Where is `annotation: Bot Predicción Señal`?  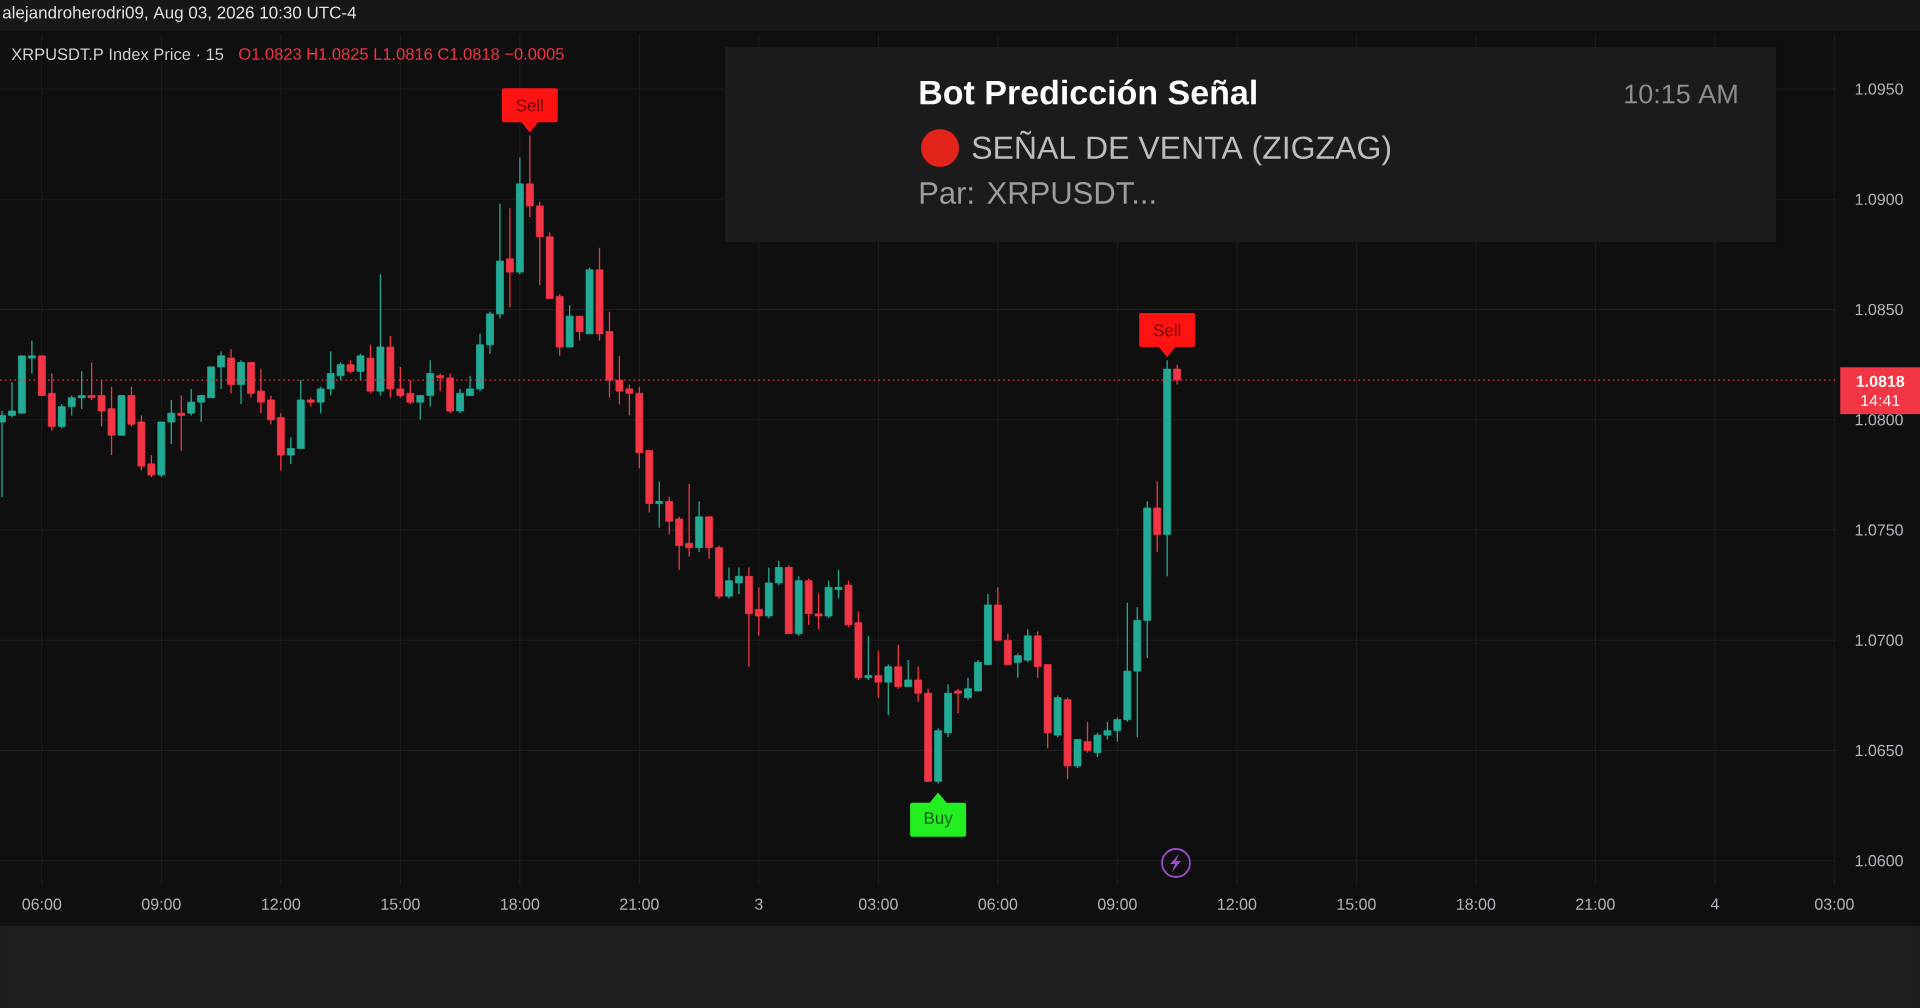 annotation: Bot Predicción Señal is located at coordinates (1088, 92).